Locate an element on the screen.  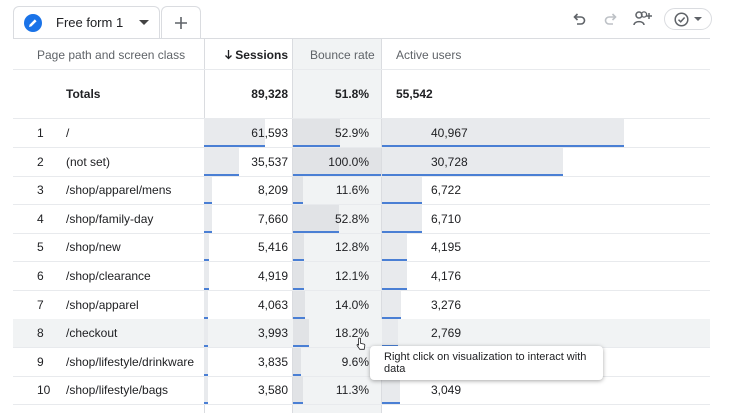
share-user-icon is located at coordinates (642, 18).